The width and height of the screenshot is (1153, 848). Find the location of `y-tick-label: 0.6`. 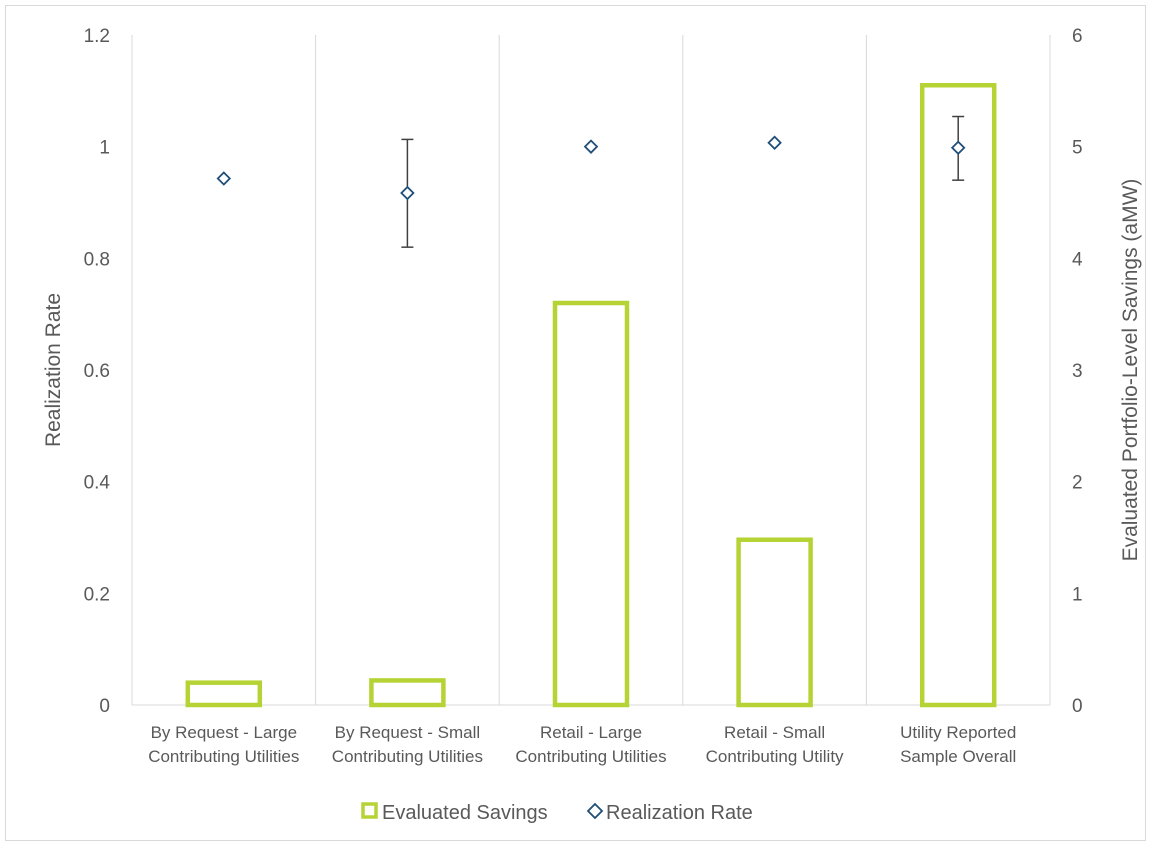

y-tick-label: 0.6 is located at coordinates (97, 371).